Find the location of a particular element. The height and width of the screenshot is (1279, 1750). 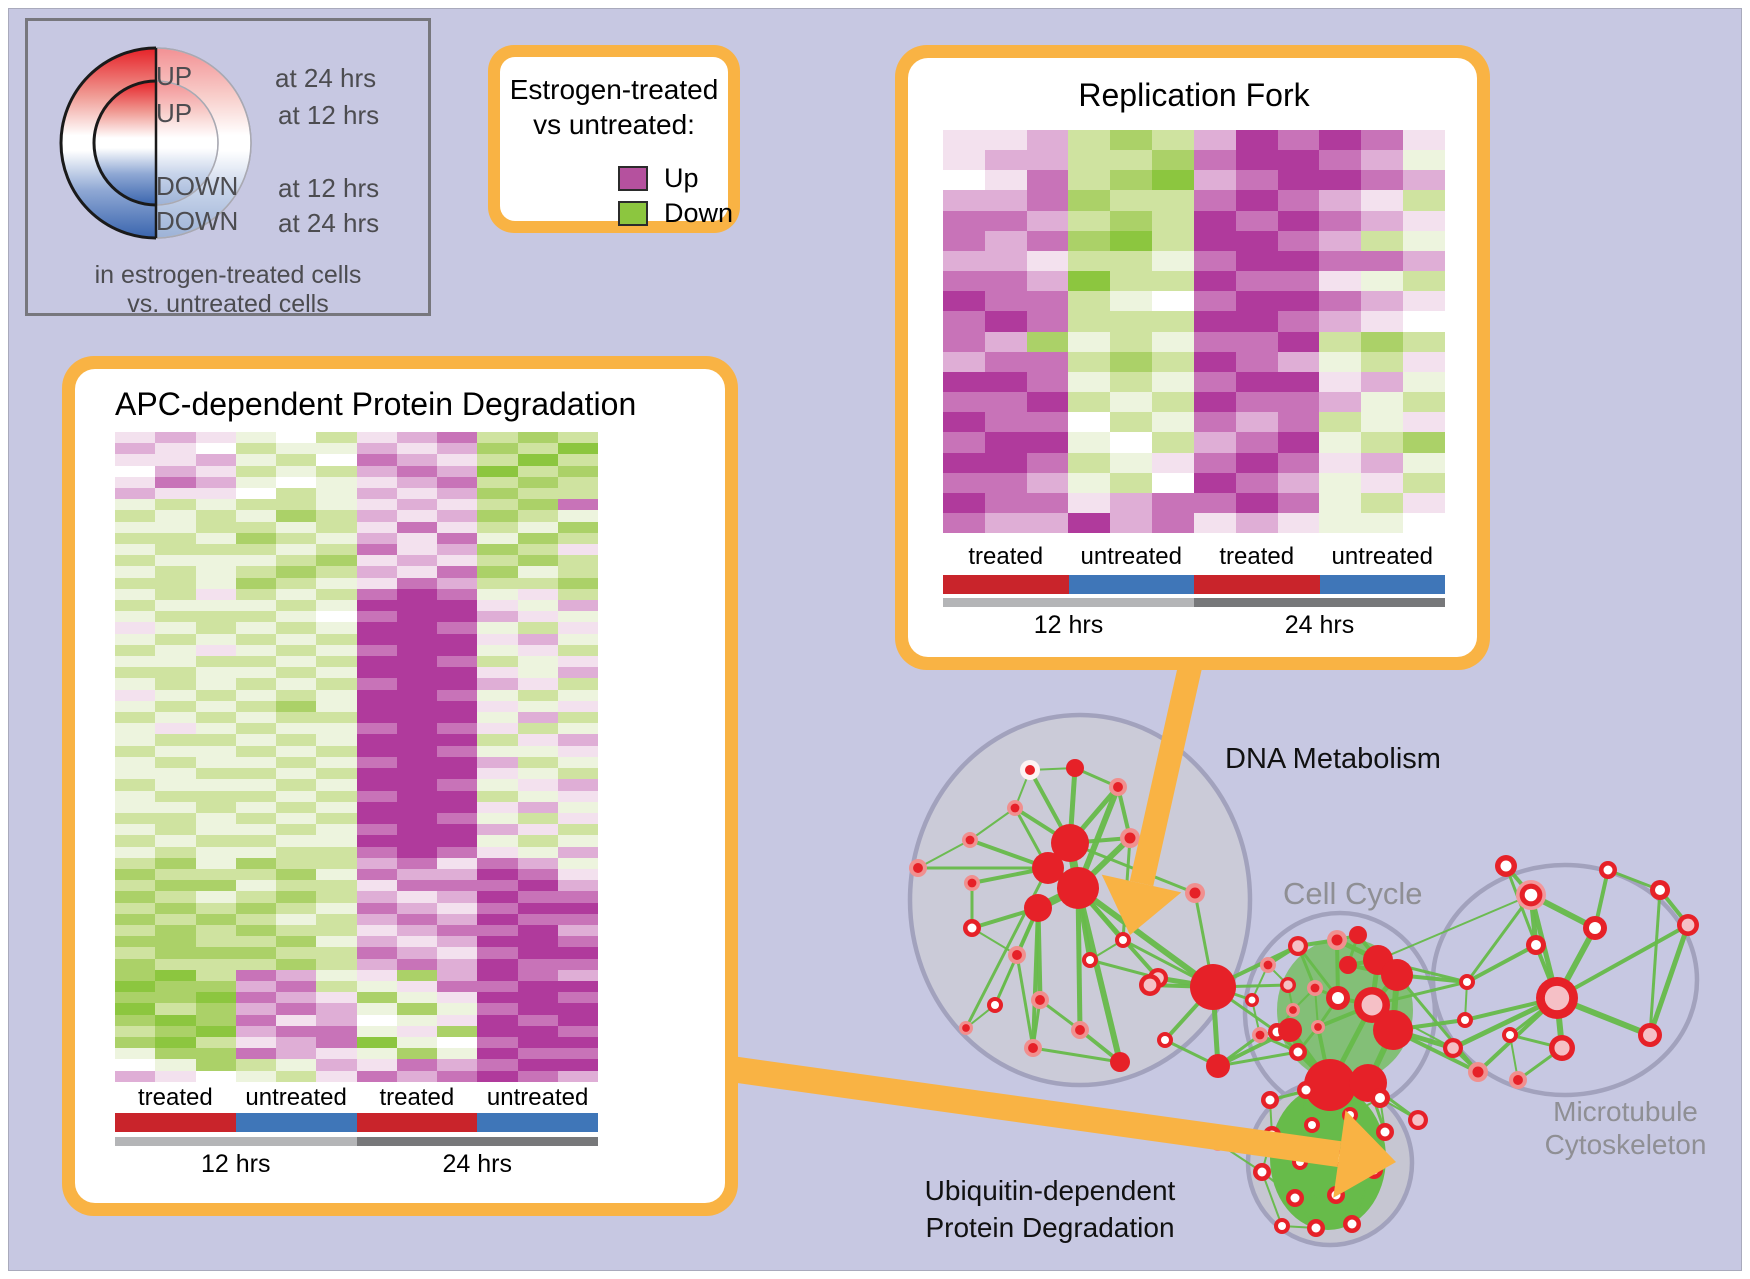

column-group-label: treated is located at coordinates (417, 1097).